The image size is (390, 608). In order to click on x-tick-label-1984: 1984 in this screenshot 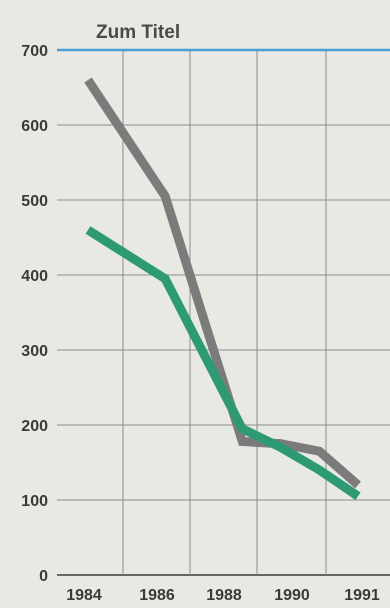, I will do `click(84, 595)`.